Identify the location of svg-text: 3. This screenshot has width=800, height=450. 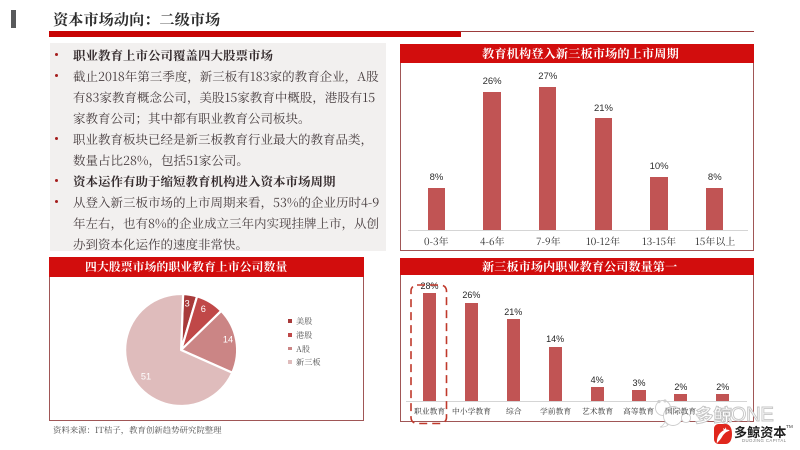
(187, 303).